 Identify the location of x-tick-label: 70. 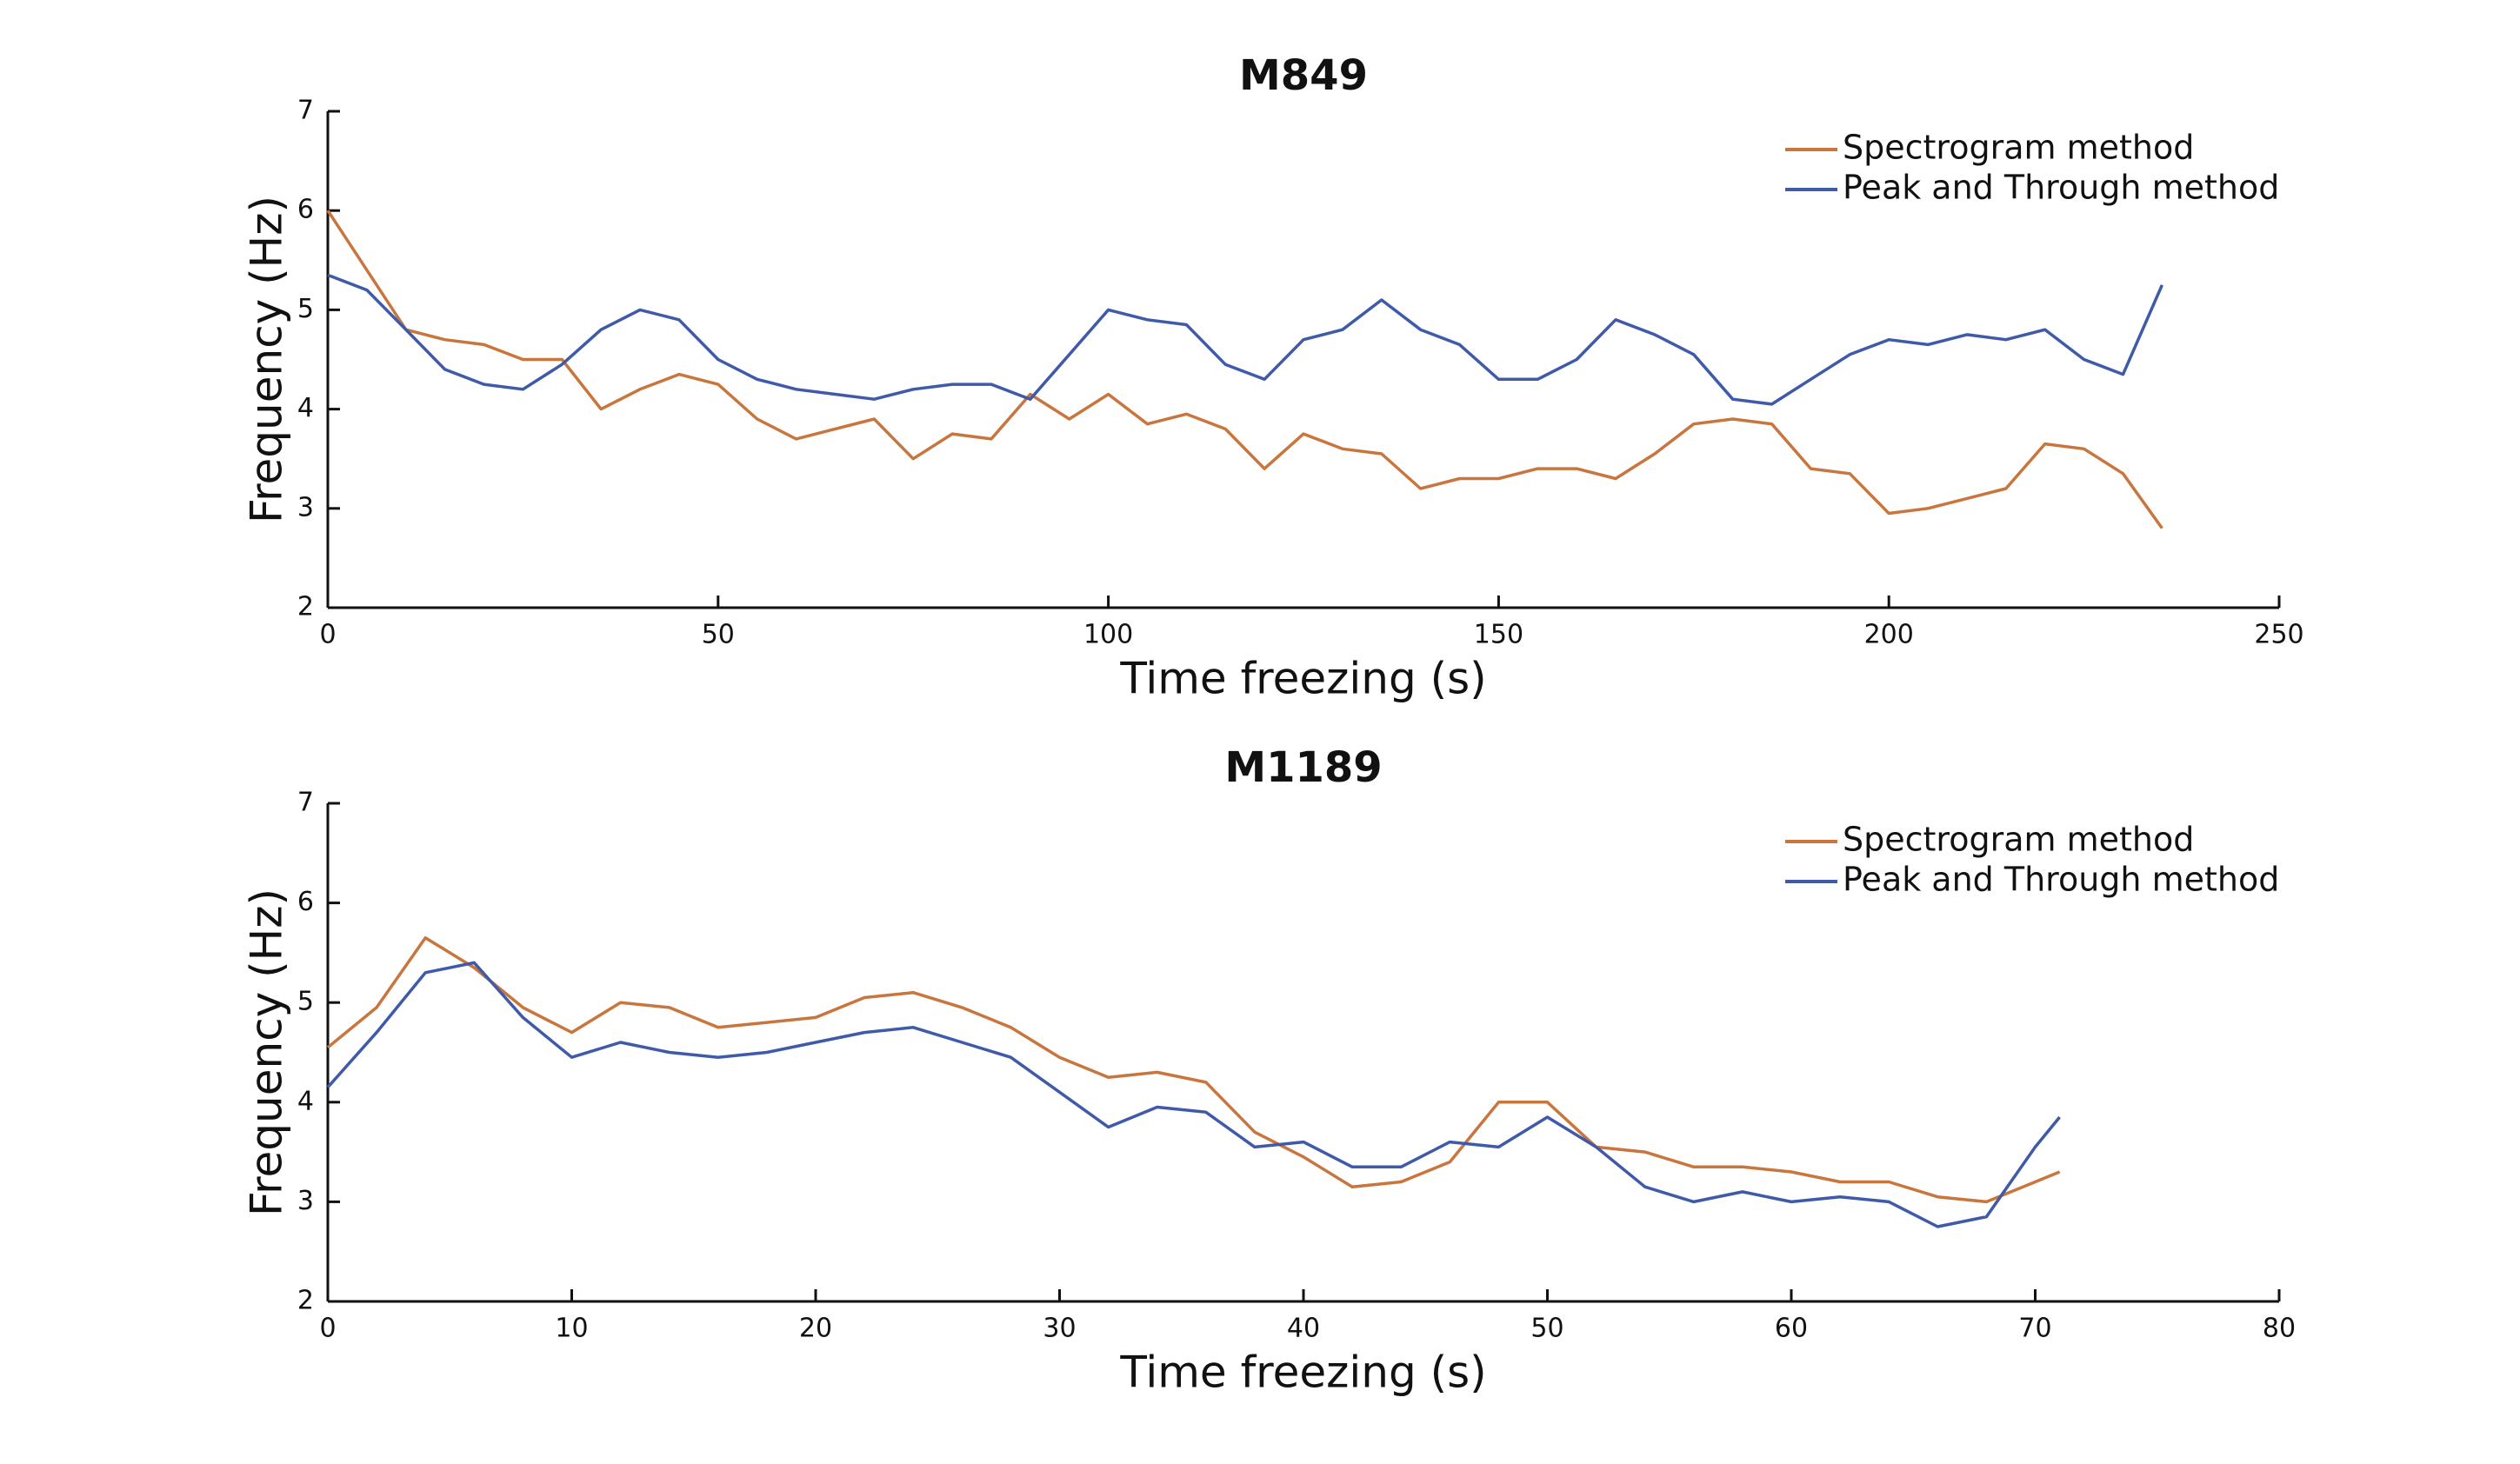
(2034, 1329).